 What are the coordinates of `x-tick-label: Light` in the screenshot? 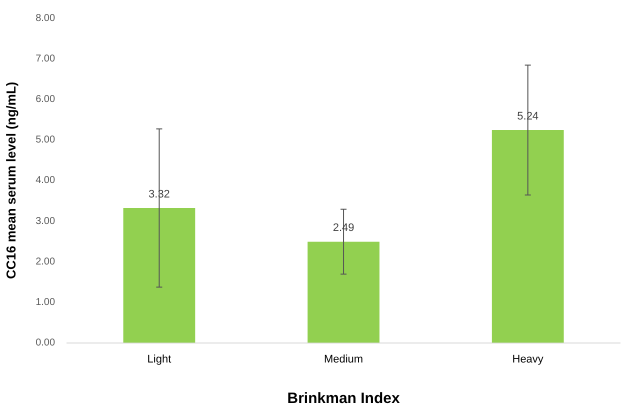 It's located at (159, 359).